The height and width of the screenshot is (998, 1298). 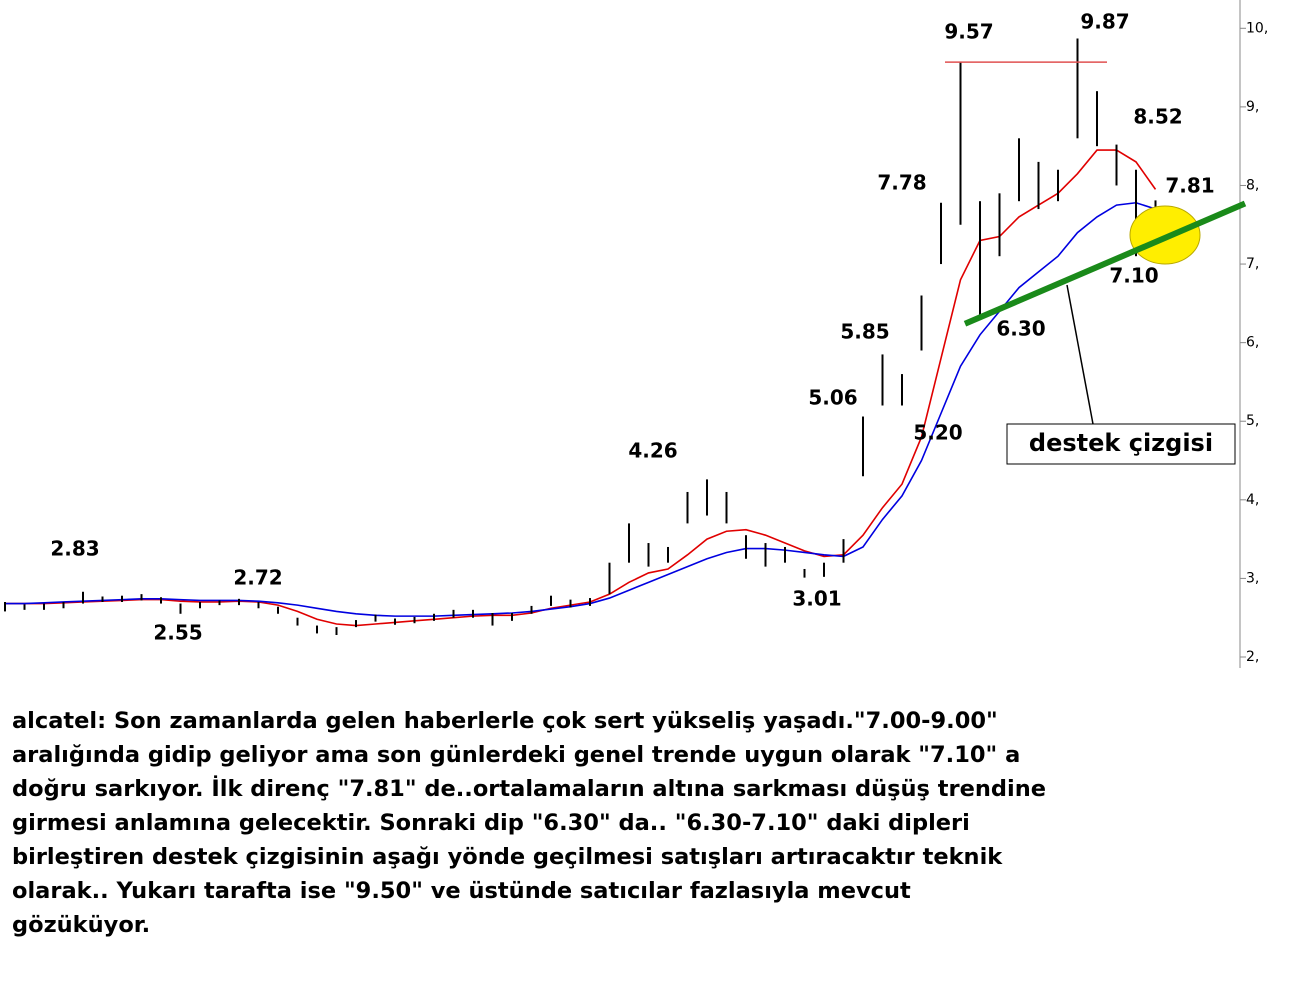 I want to click on y-tick-label: 9,, so click(x=1252, y=107).